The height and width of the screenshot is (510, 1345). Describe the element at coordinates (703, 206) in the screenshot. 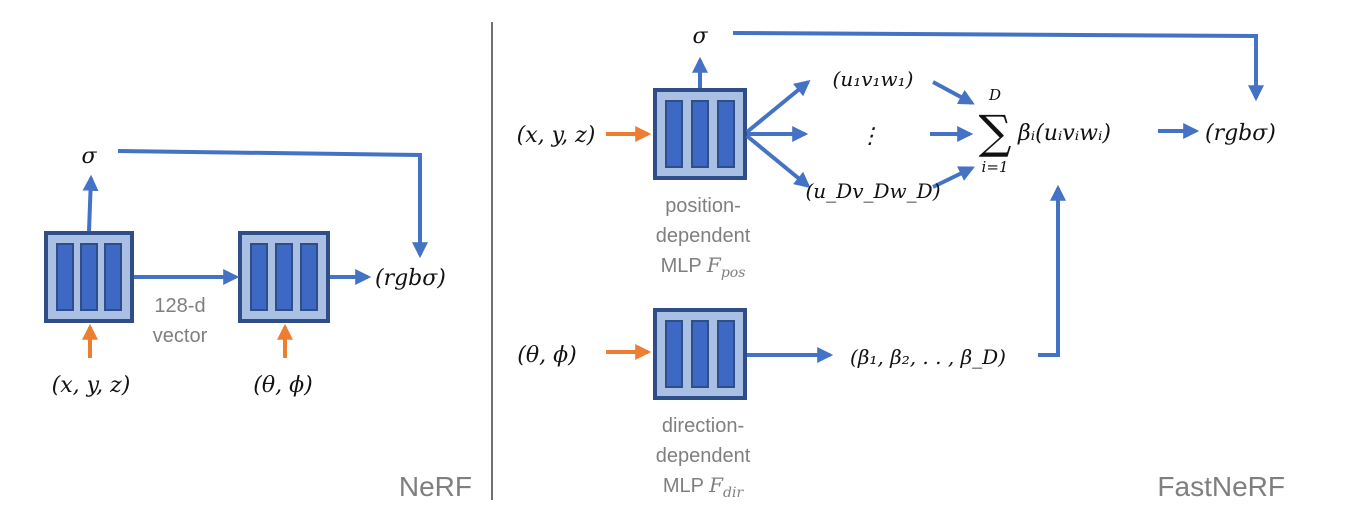

I see `fastnerf-pos-mlp-label-line1: position-` at that location.